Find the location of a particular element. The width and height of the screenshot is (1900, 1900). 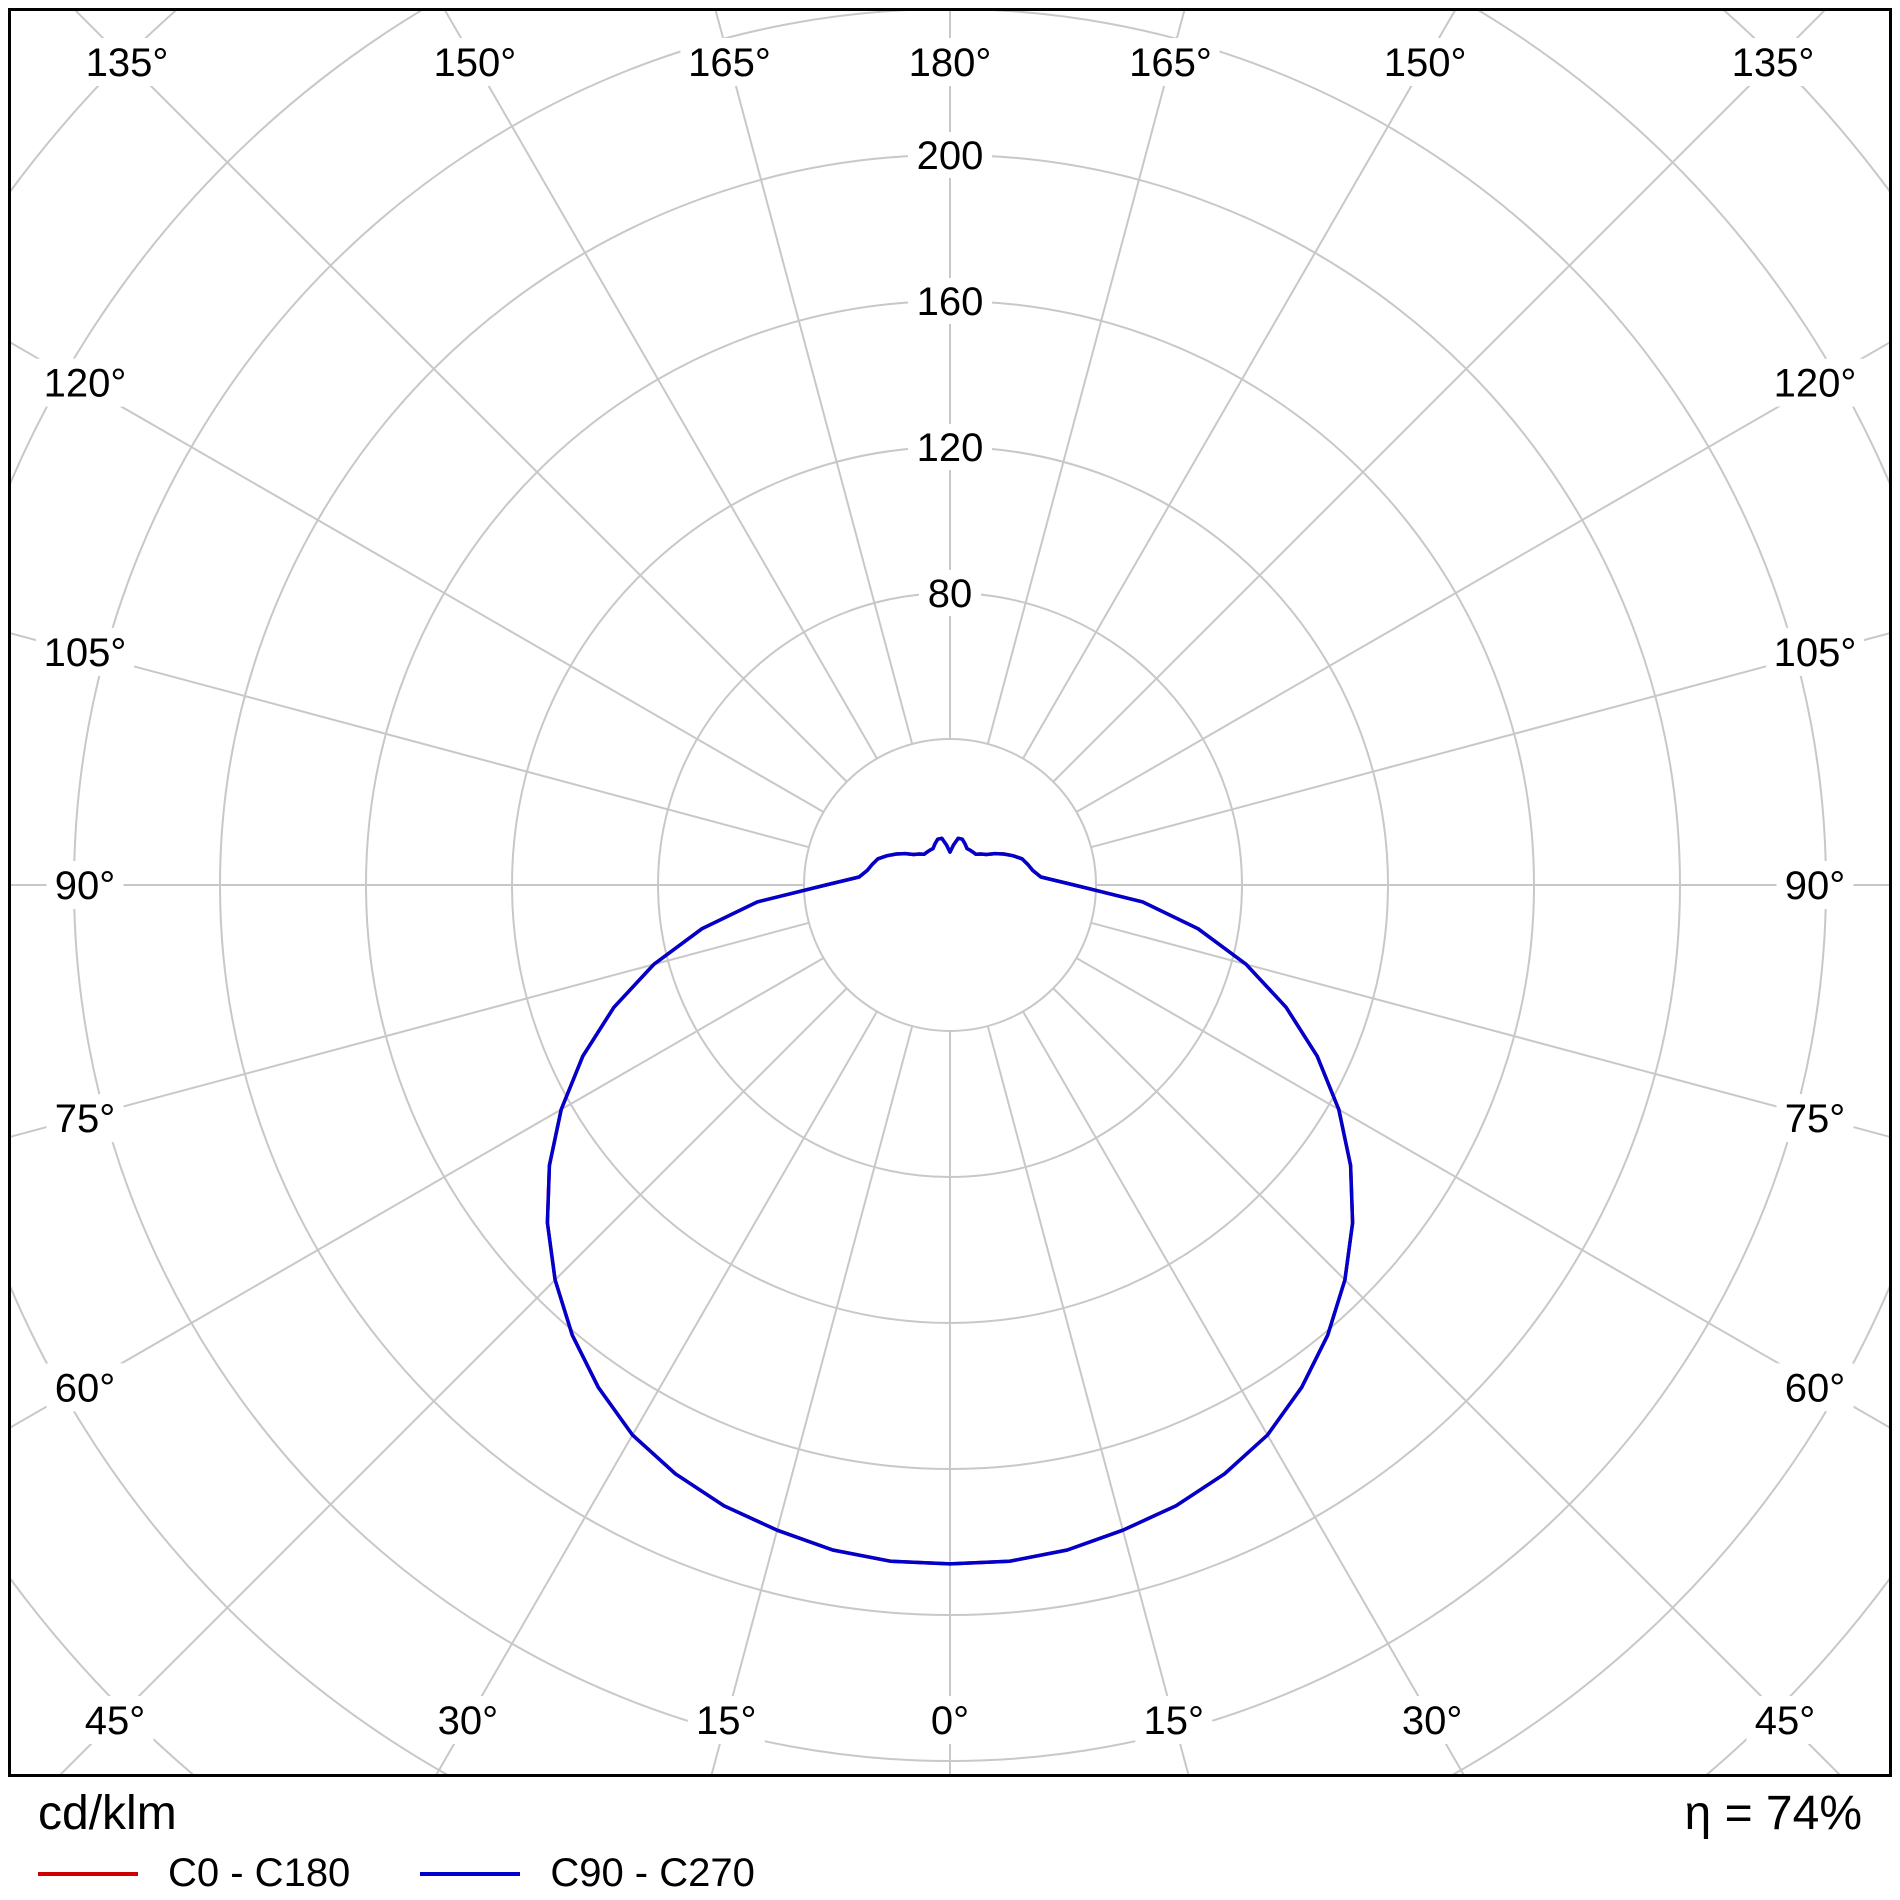

c0-c180-line-icon is located at coordinates (88, 1873).